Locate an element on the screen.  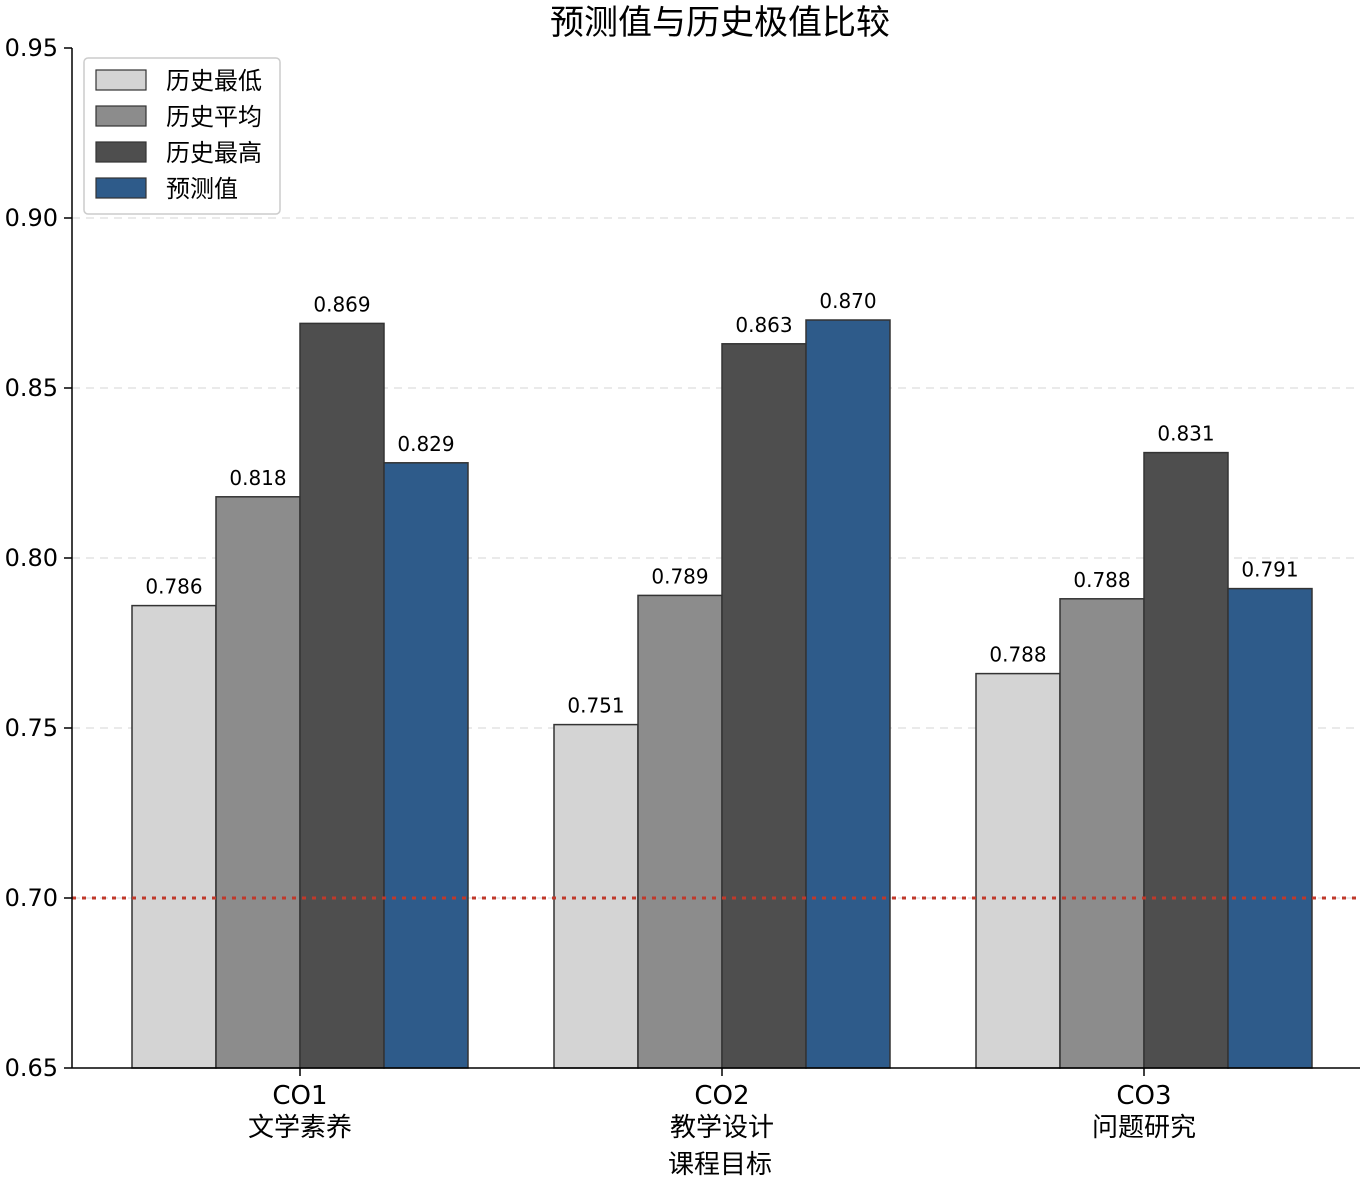
legend-box is located at coordinates (182, 136).